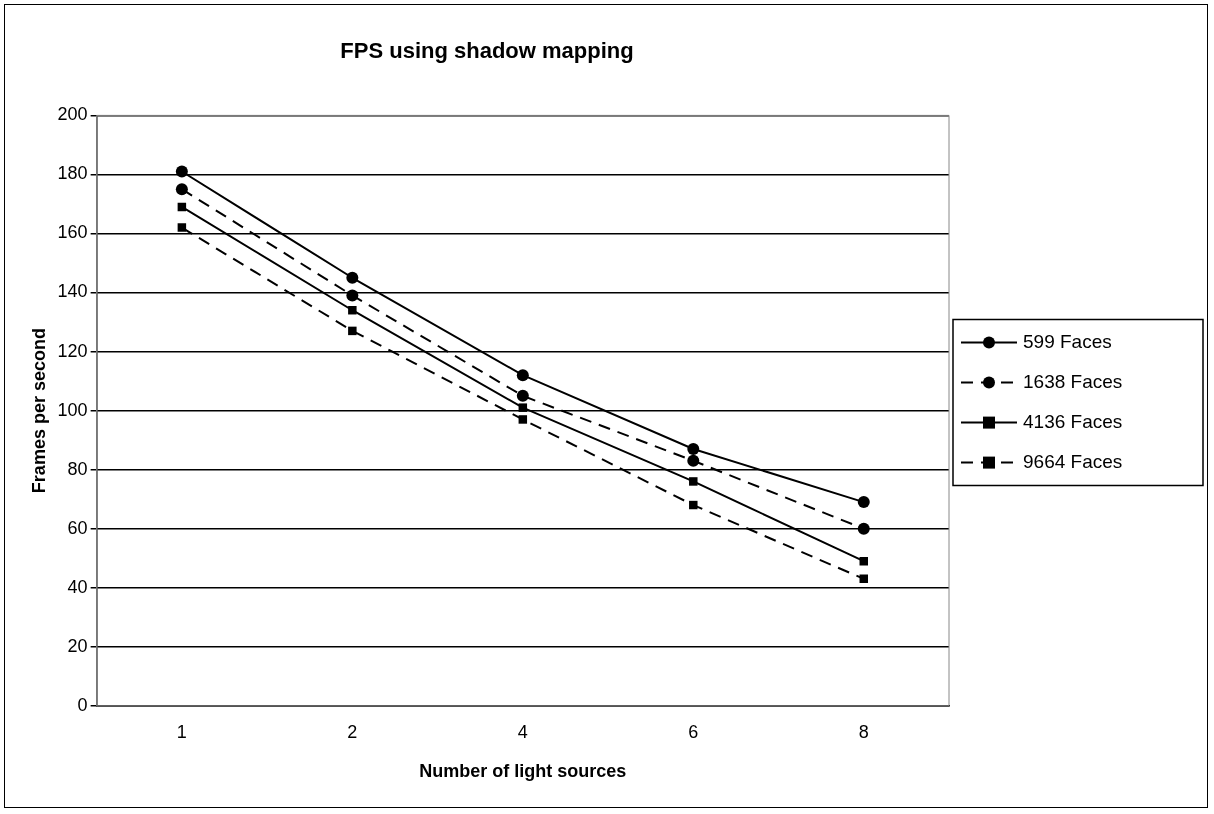 The image size is (1214, 814). I want to click on y-tick-label: 20, so click(77, 645).